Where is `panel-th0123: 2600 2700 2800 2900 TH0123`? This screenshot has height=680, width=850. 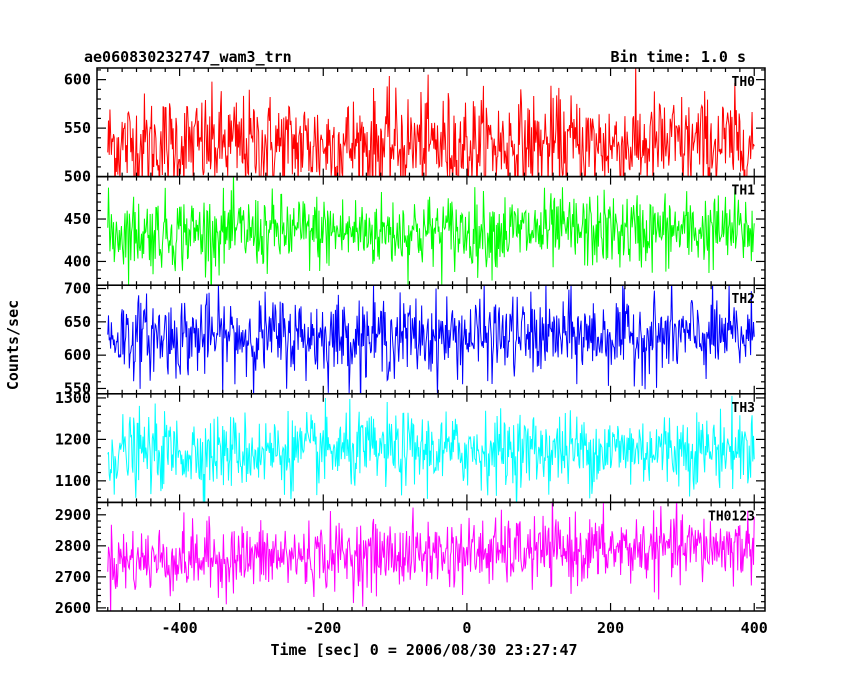 panel-th0123: 2600 2700 2800 2900 TH0123 is located at coordinates (410, 559).